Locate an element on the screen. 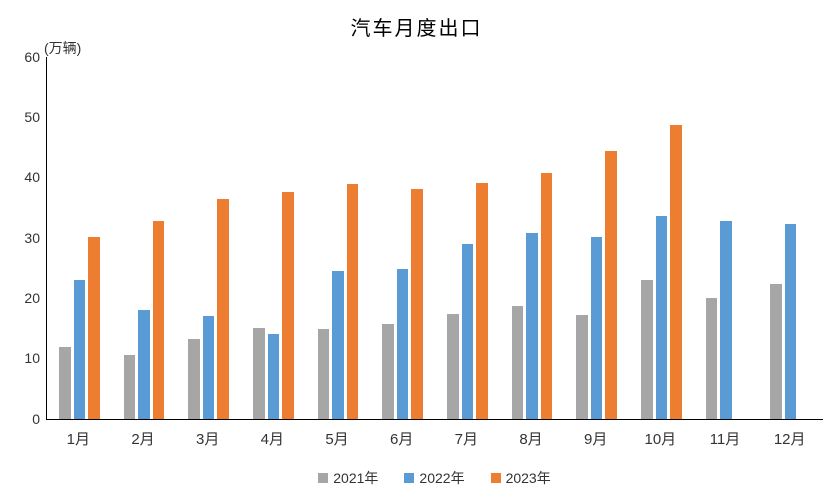 This screenshot has width=833, height=496. bar-2022年-6月 is located at coordinates (402, 343).